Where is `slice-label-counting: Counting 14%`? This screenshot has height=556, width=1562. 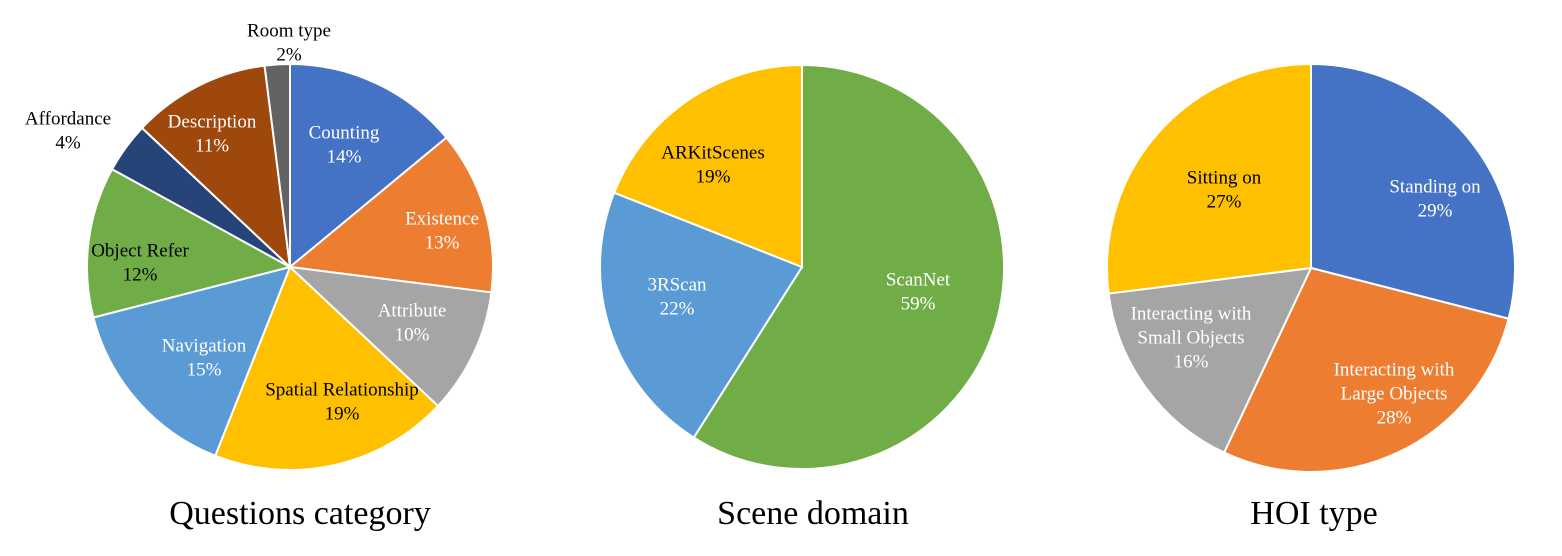
slice-label-counting: Counting 14% is located at coordinates (344, 145).